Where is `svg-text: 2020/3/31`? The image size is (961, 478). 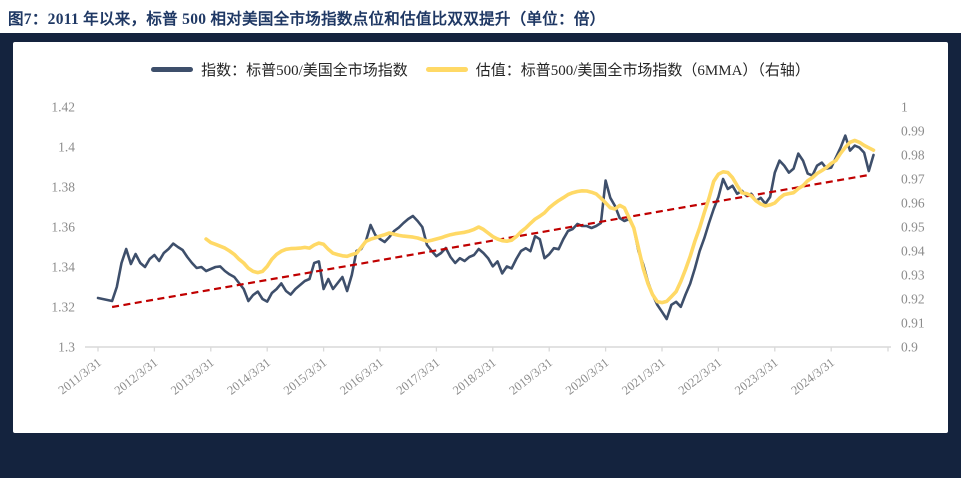 svg-text: 2020/3/31 is located at coordinates (587, 376).